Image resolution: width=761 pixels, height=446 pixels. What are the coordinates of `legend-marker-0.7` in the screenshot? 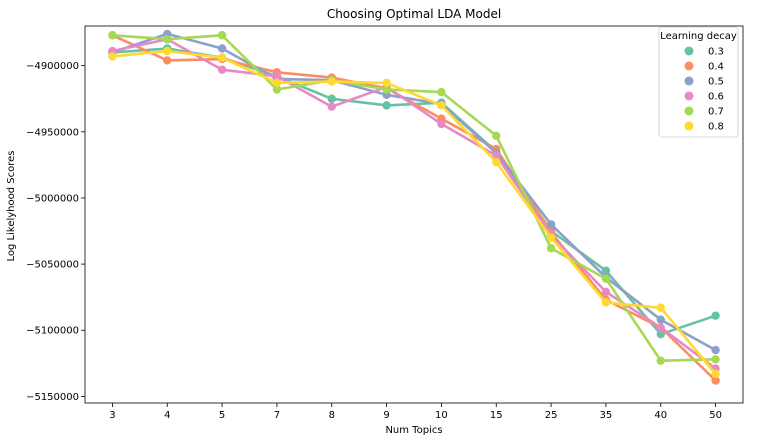 It's located at (689, 111).